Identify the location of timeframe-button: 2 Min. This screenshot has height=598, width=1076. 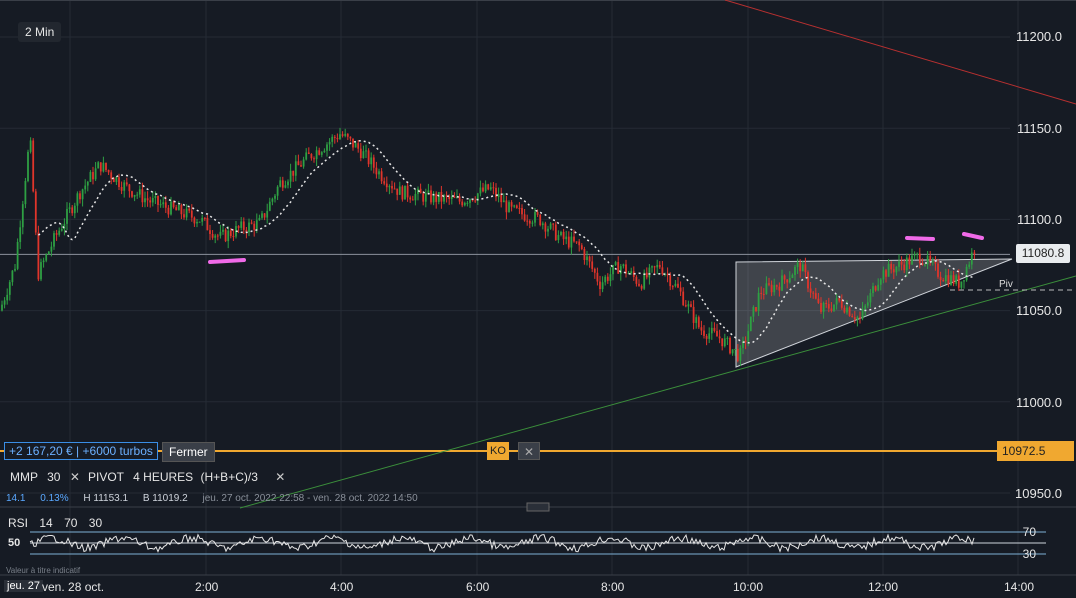
(40, 32).